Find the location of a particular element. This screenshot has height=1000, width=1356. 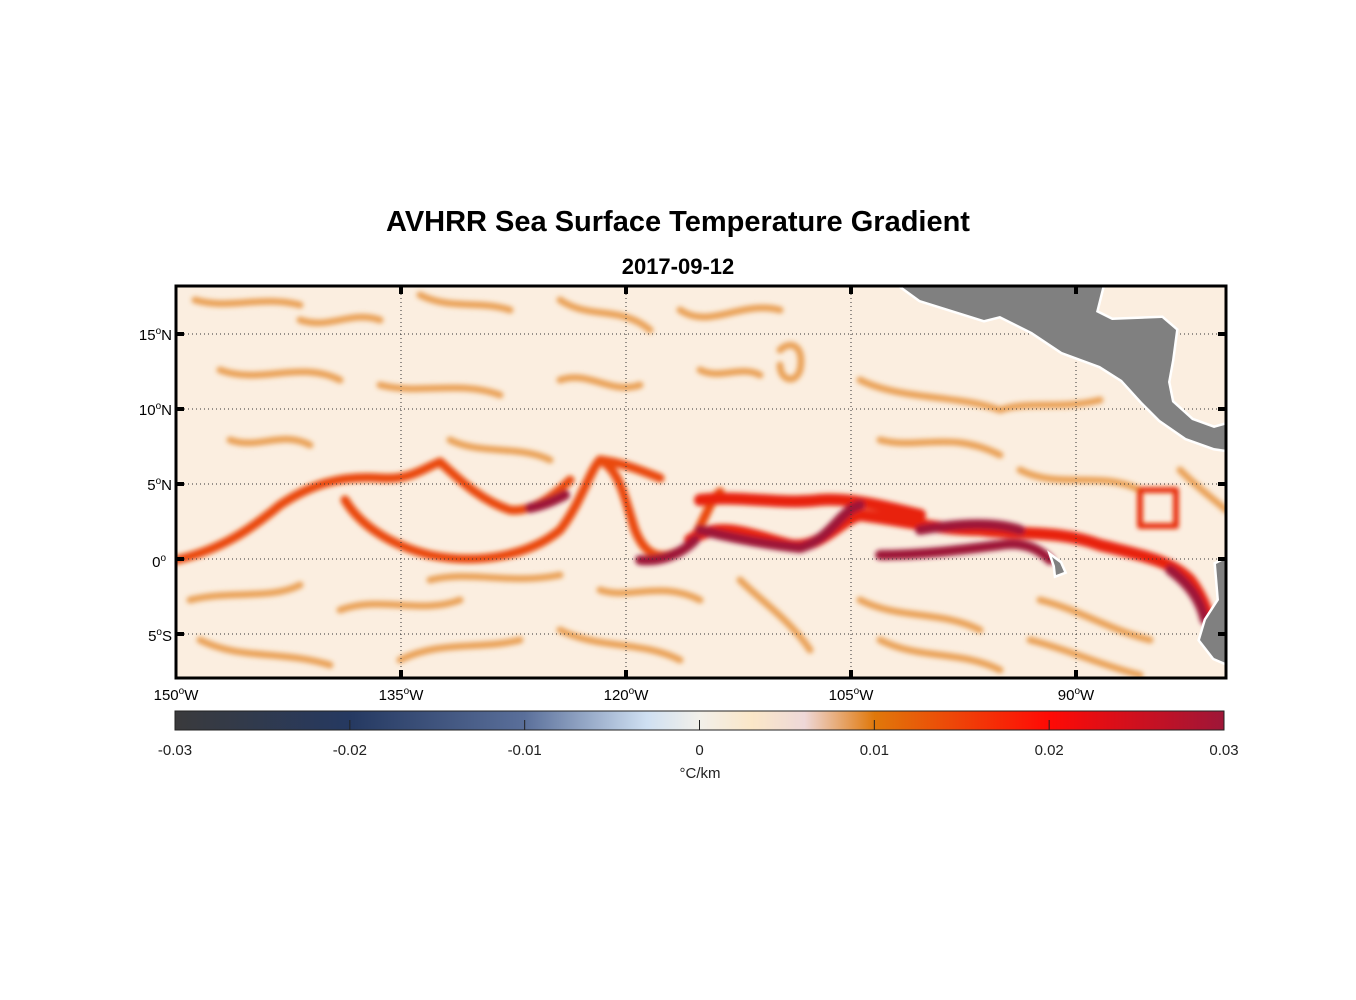

y-tick-label: 5oS is located at coordinates (160, 636).